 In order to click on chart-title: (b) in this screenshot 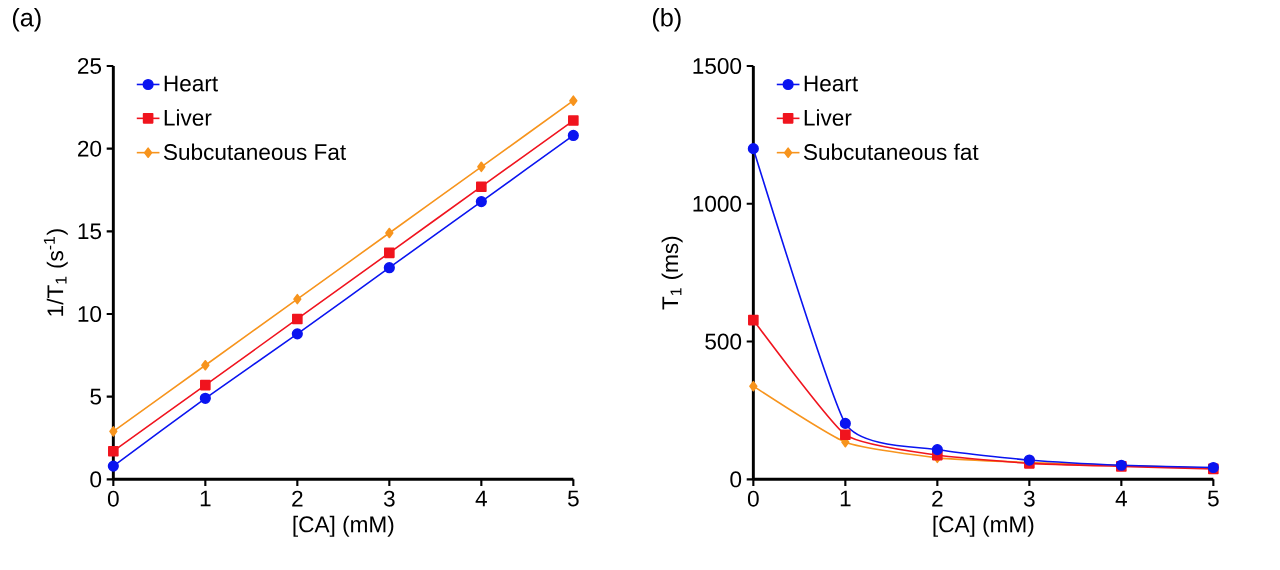, I will do `click(666, 20)`.